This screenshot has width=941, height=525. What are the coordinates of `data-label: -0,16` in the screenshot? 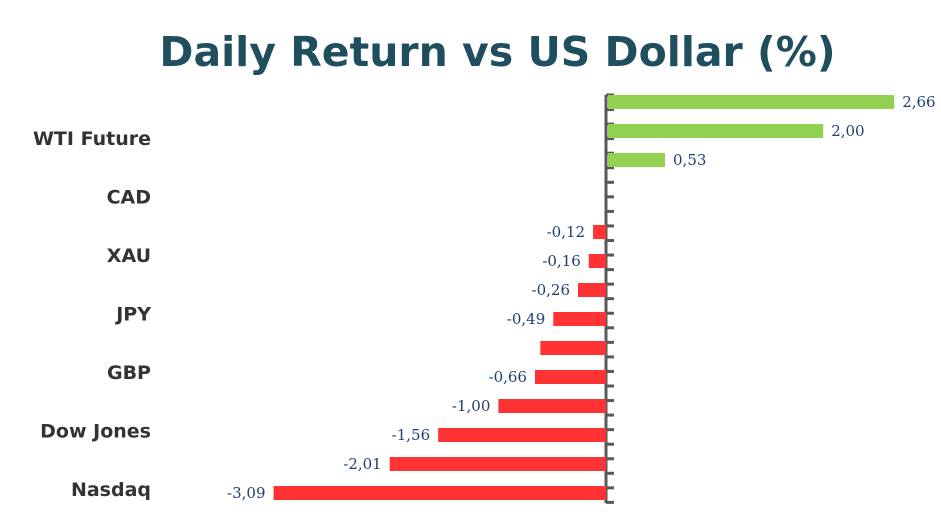 It's located at (561, 261).